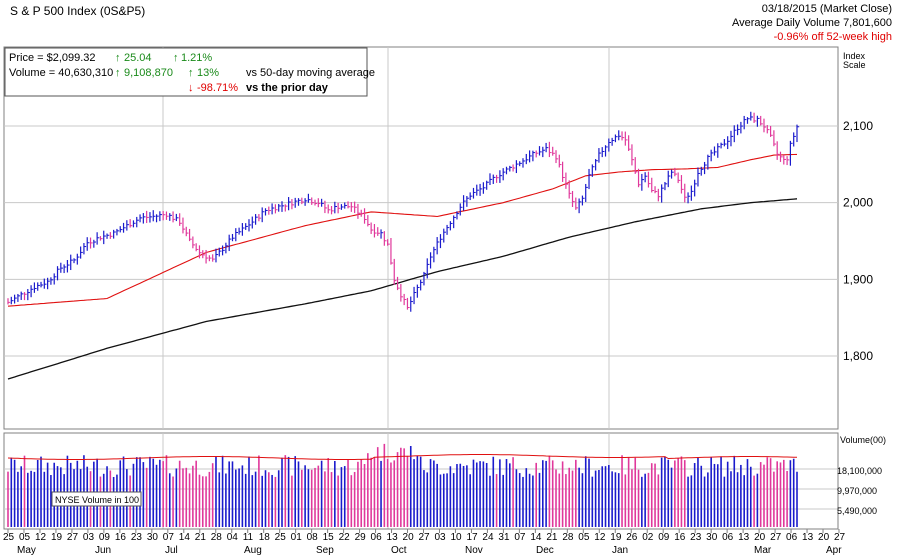  Describe the element at coordinates (105, 537) in the screenshot. I see `x-day-label: 09` at that location.